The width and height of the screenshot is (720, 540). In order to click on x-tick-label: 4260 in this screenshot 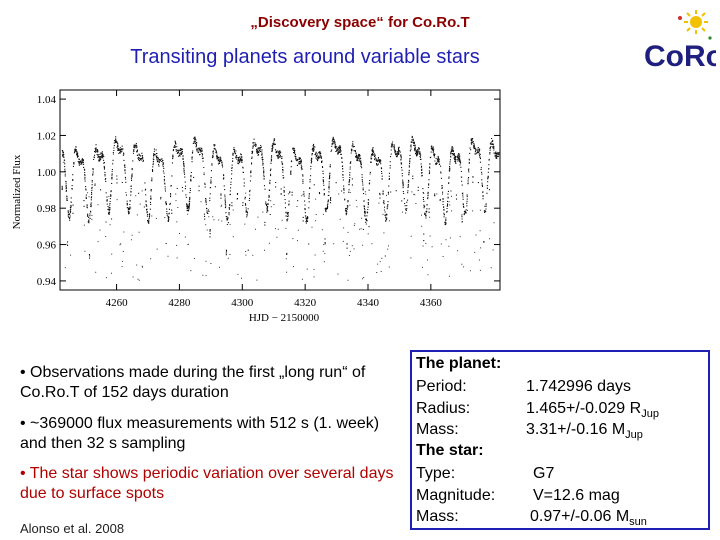, I will do `click(117, 303)`.